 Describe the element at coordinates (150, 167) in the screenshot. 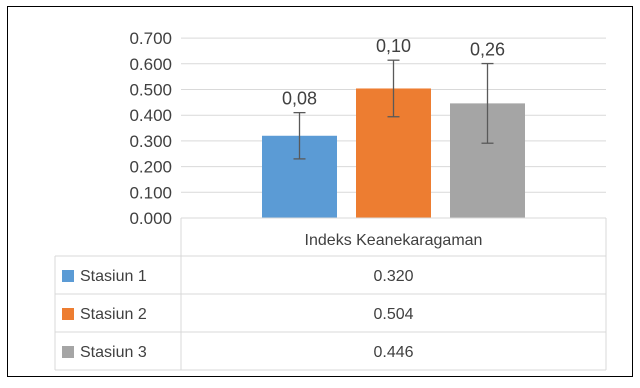

I see `y-tick-label: 0.200` at that location.